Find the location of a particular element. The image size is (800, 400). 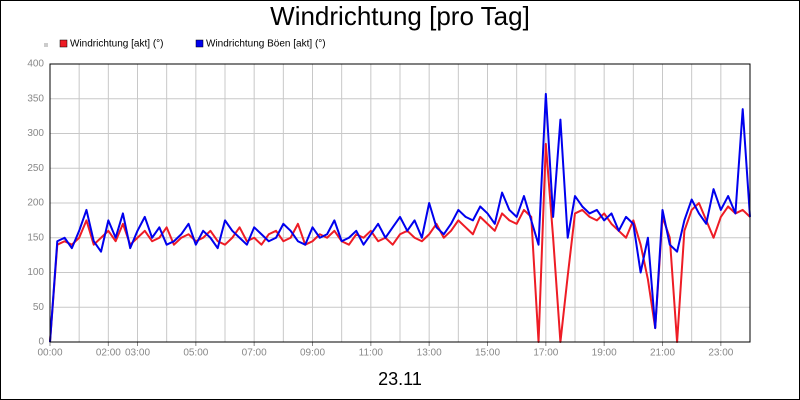

legend-marker is located at coordinates (46, 45).